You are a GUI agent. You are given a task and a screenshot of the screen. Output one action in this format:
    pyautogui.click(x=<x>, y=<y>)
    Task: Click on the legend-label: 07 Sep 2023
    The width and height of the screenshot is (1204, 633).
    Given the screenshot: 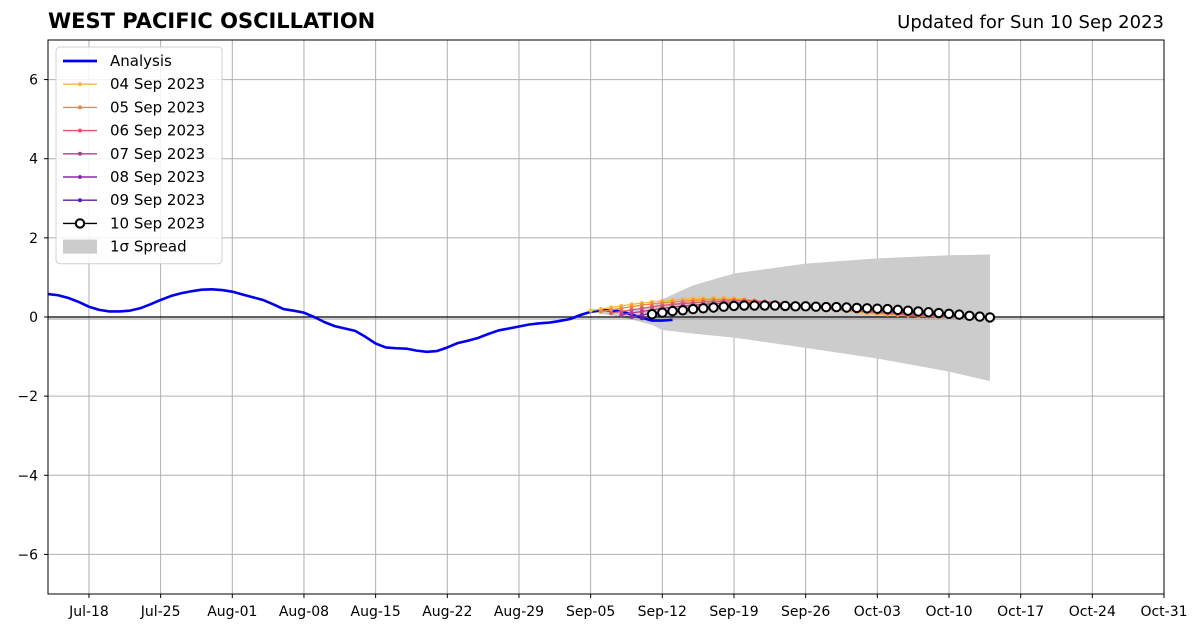 What is the action you would take?
    pyautogui.click(x=157, y=154)
    